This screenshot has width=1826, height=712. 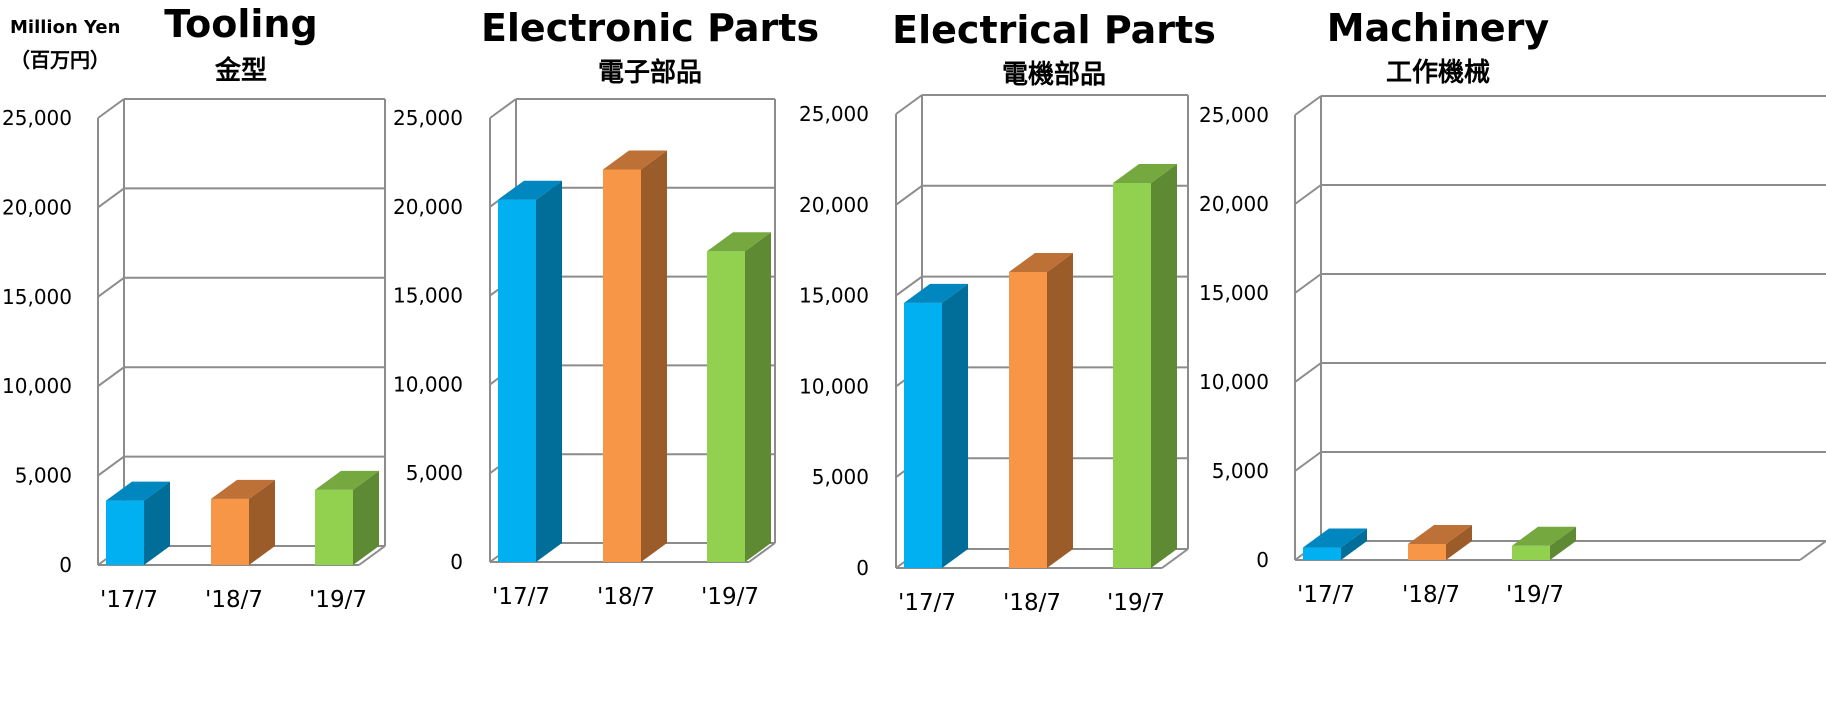 I want to click on chart-4-title: Machinery, so click(x=1438, y=28).